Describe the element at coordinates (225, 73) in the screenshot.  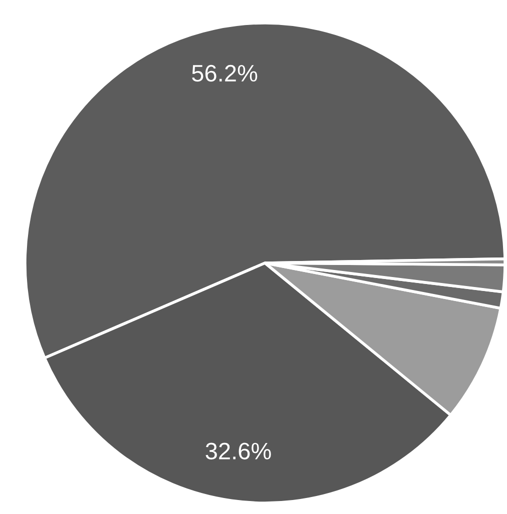
I see `data-label: 56.2%` at that location.